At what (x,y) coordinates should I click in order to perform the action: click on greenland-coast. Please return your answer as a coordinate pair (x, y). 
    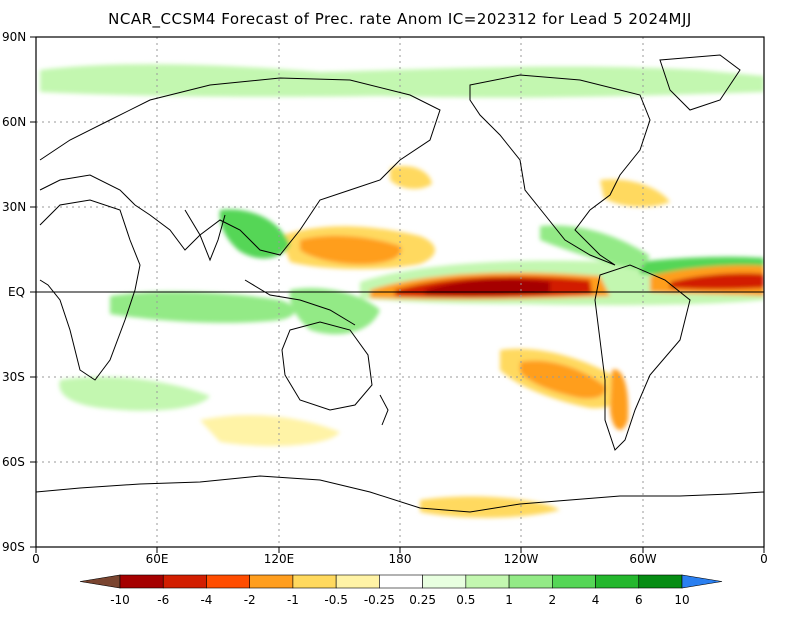
    Looking at the image, I should click on (700, 82).